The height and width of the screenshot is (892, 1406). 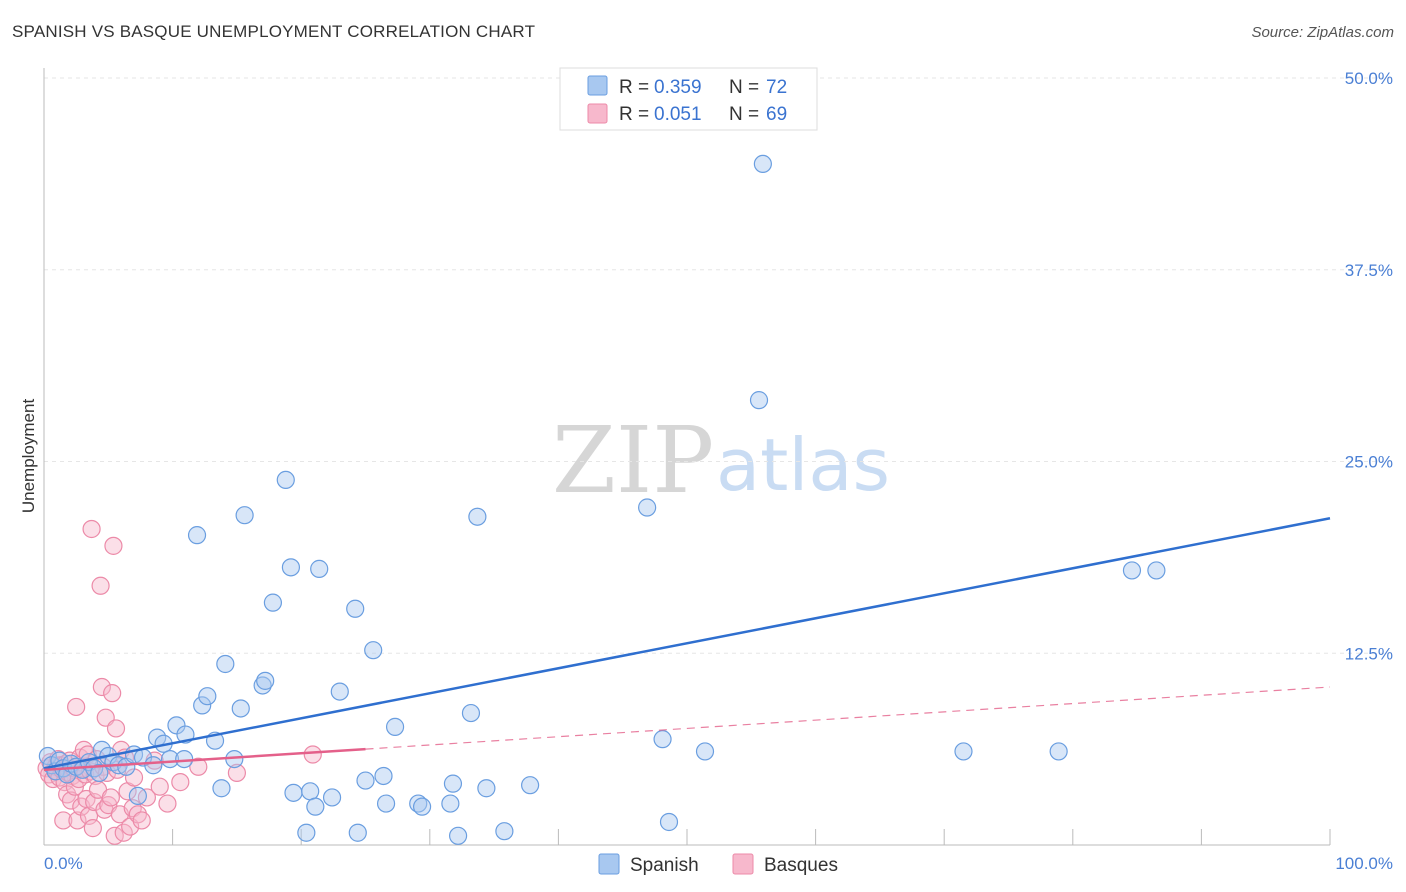 What do you see at coordinates (597, 85) in the screenshot?
I see `legend-swatch-spanish` at bounding box center [597, 85].